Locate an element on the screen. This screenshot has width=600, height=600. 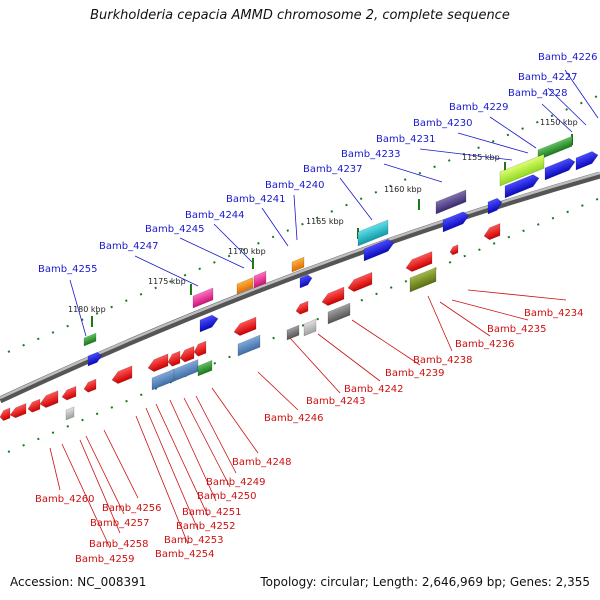
scale-tick-label: 1155 kbp is located at coordinates (481, 157).